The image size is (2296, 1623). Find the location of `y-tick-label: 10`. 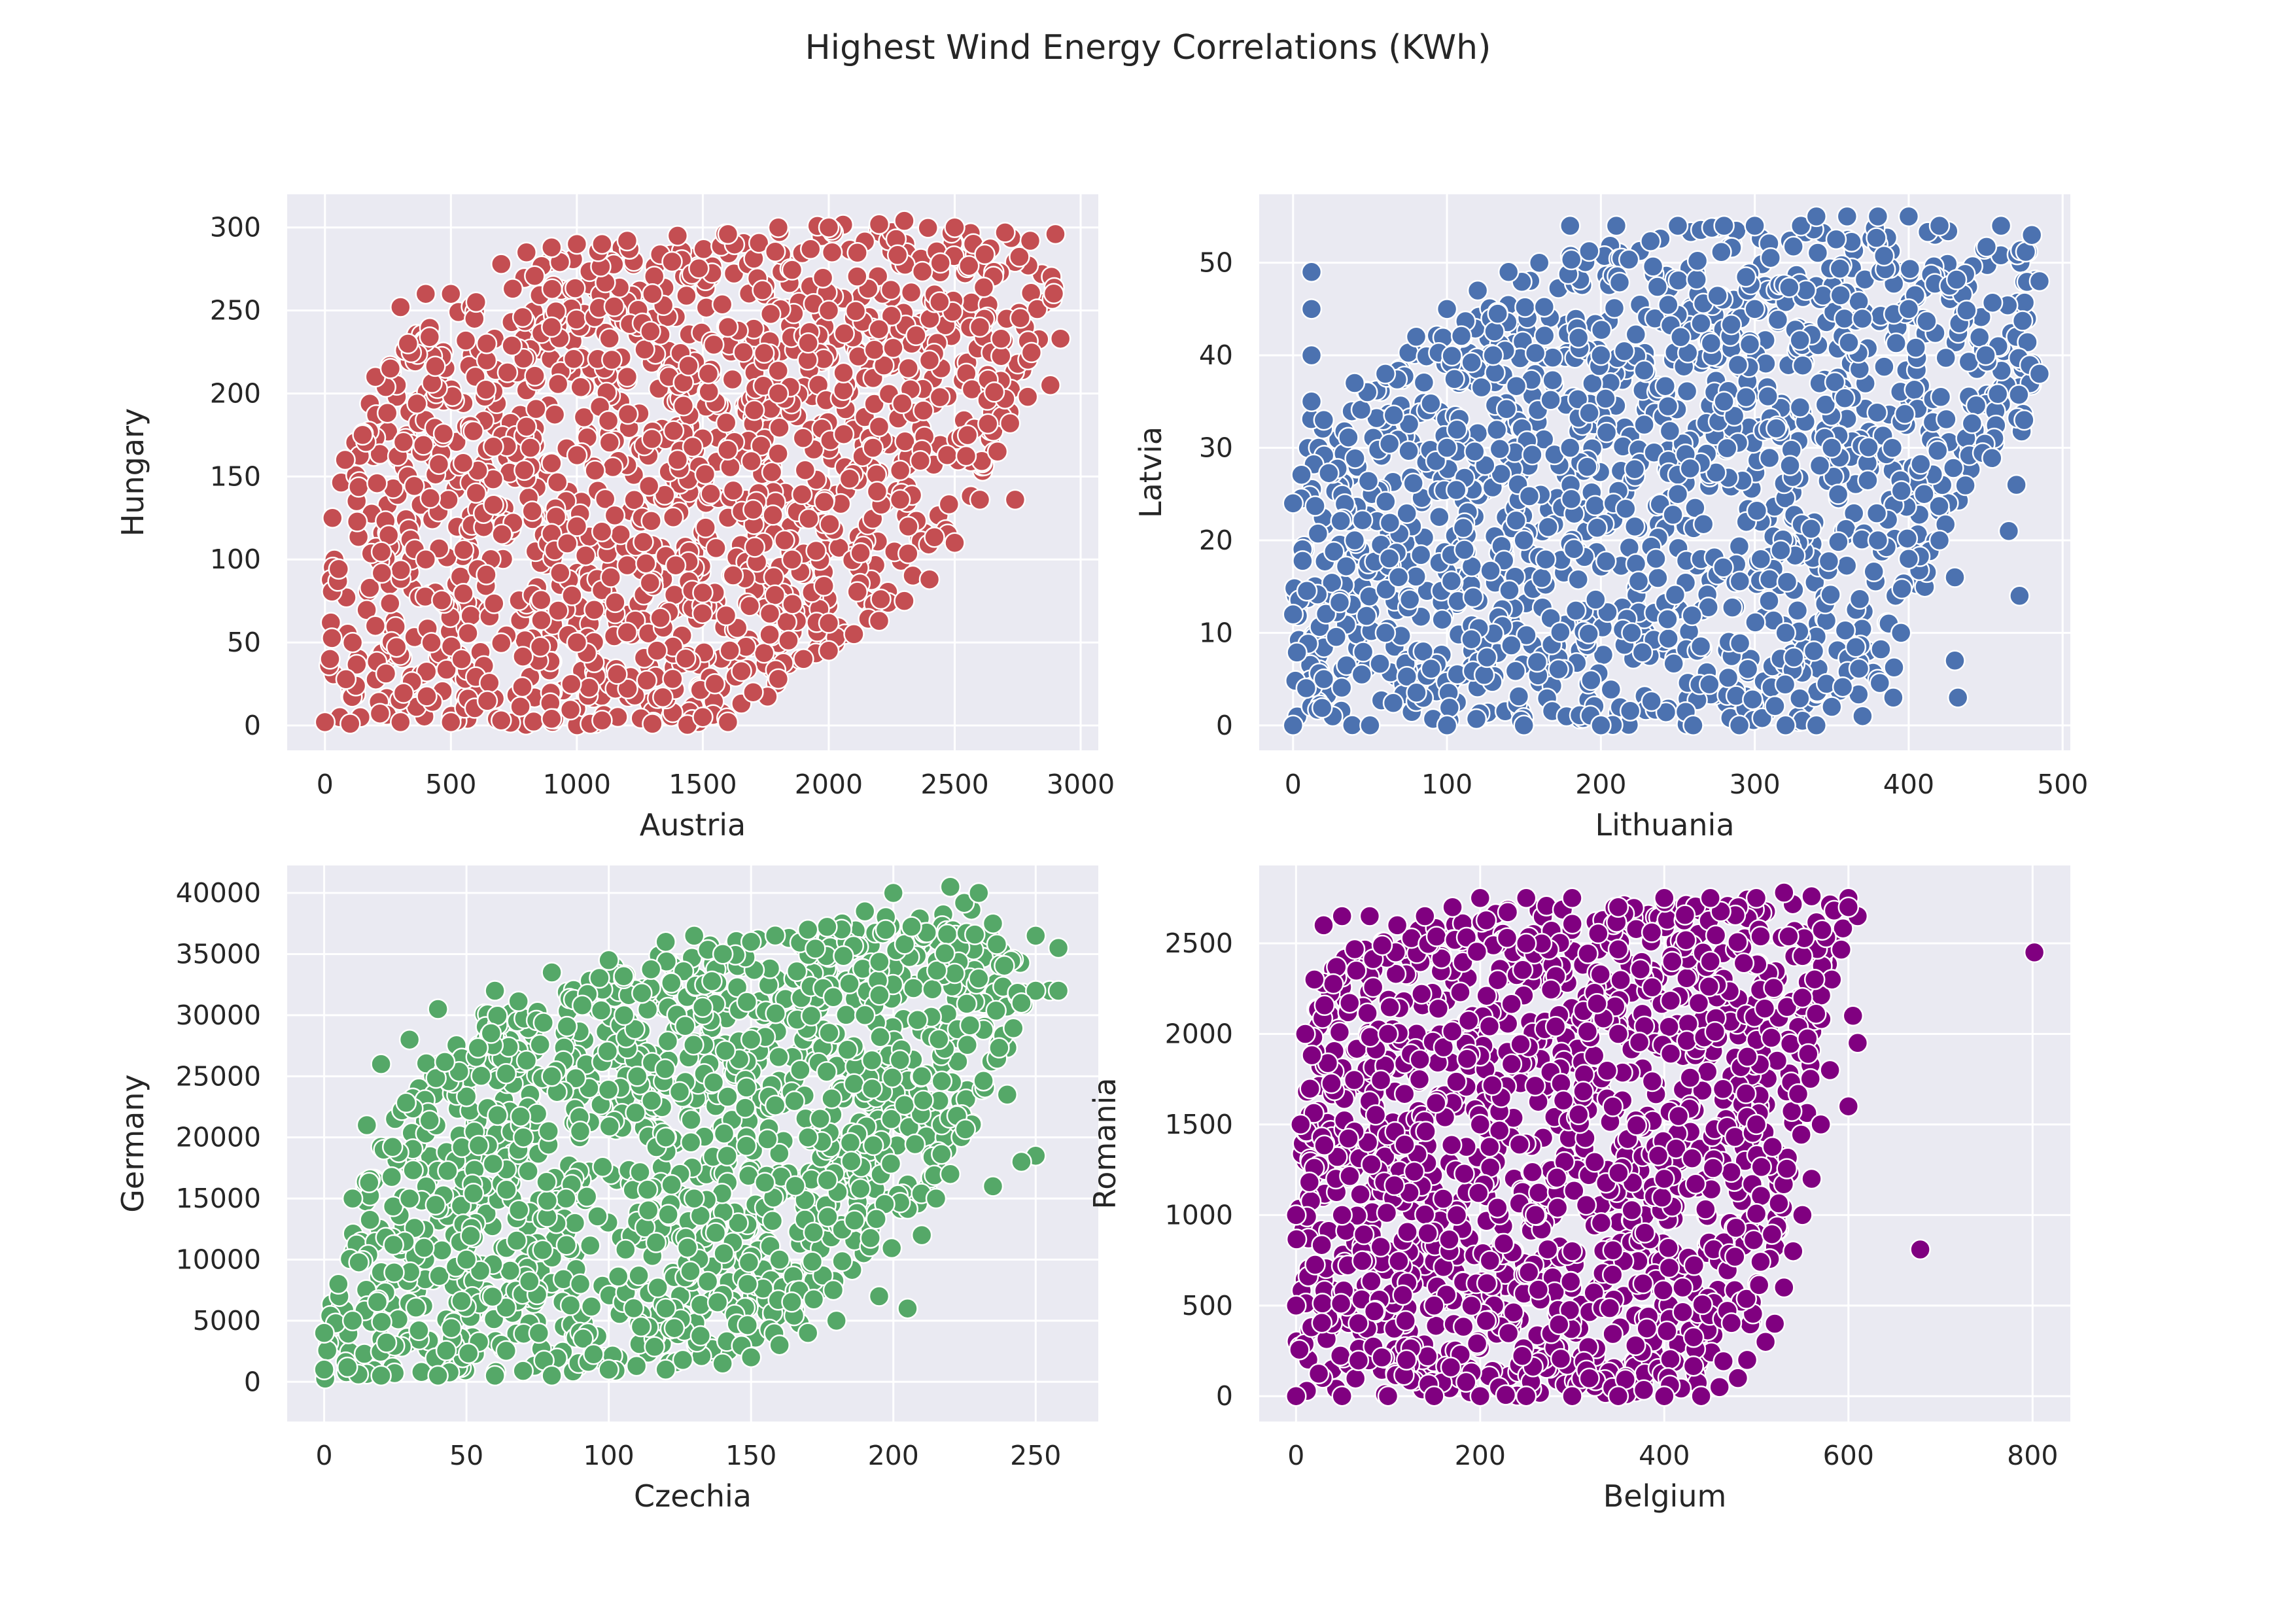

y-tick-label: 10 is located at coordinates (1216, 632).